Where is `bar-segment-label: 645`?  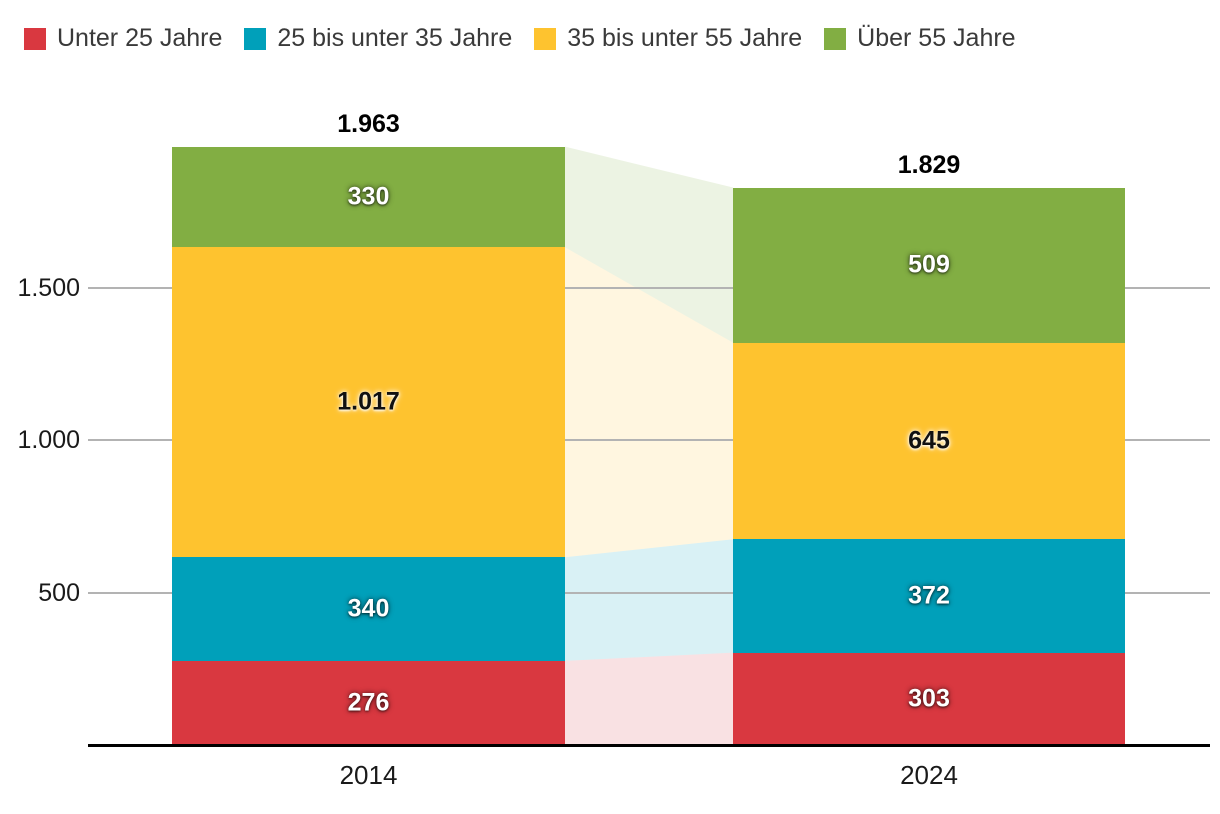
bar-segment-label: 645 is located at coordinates (929, 440).